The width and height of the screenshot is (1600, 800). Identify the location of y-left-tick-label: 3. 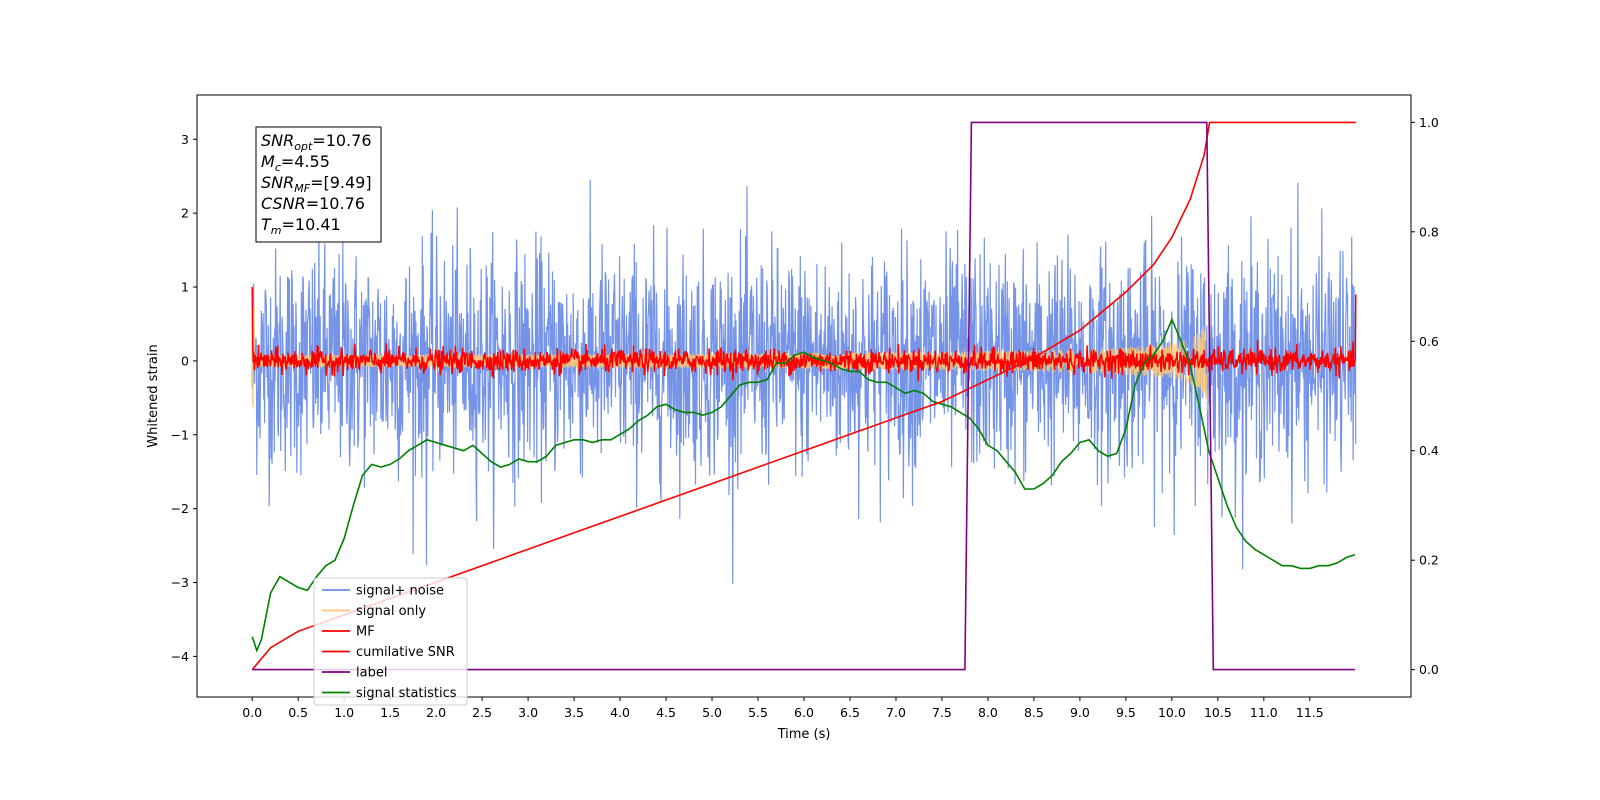
(185, 139).